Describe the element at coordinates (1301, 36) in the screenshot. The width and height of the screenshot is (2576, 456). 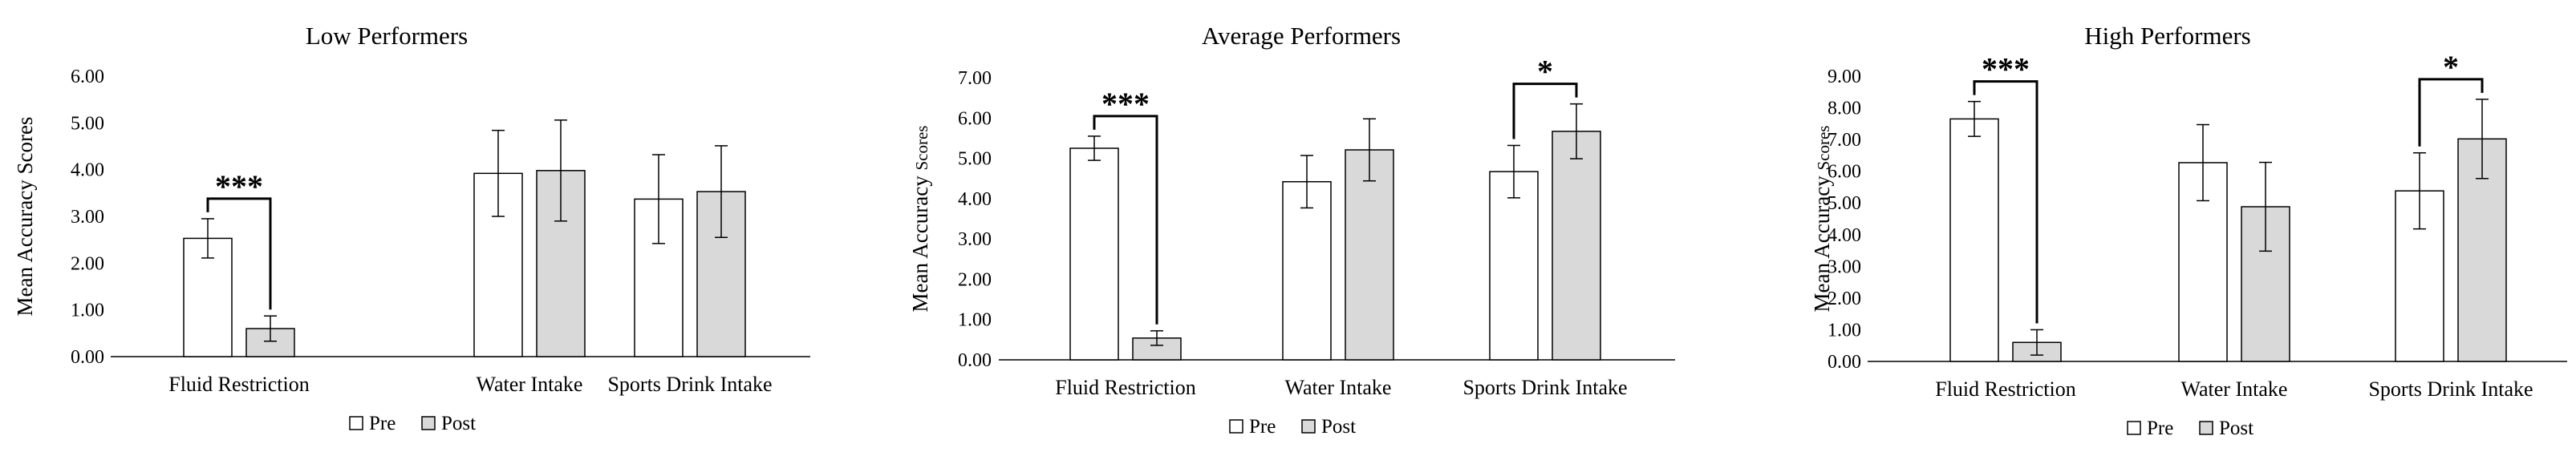
I see `chart-title: Average Performers` at that location.